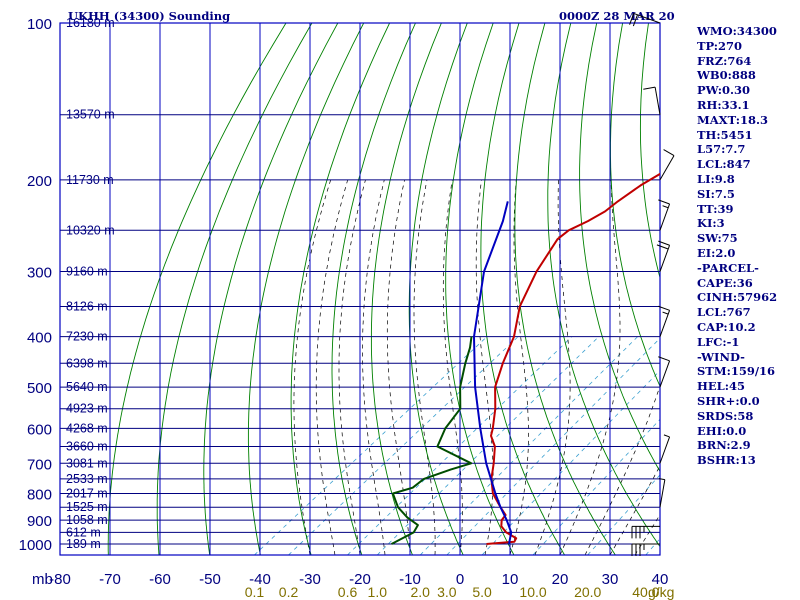 The height and width of the screenshot is (600, 800). What do you see at coordinates (728, 267) in the screenshot?
I see `index-item: -PARCEL-` at bounding box center [728, 267].